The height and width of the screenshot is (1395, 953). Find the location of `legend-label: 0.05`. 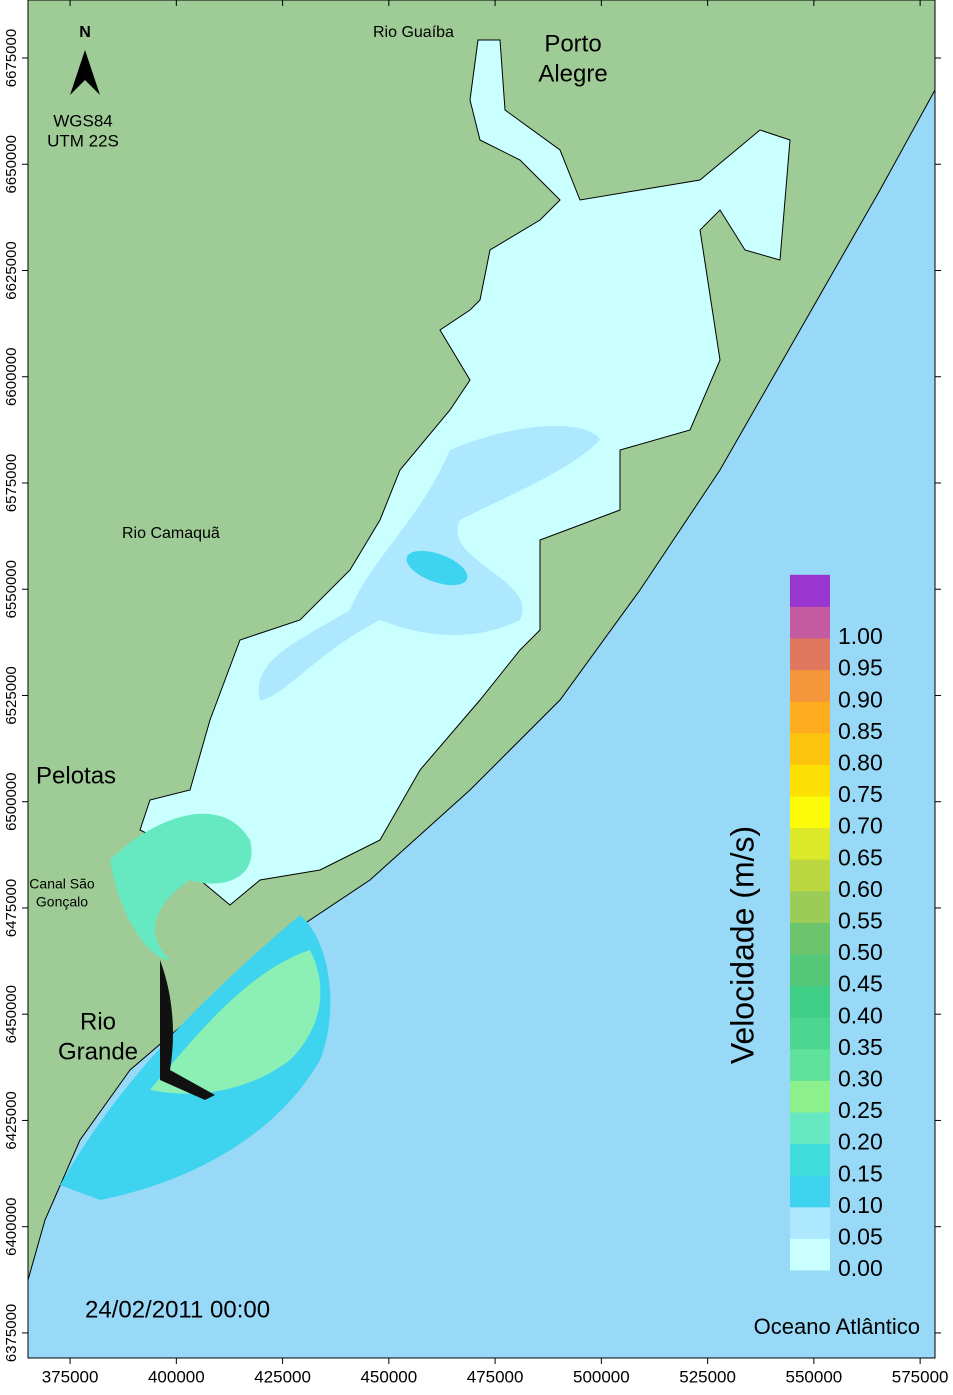

legend-label: 0.05 is located at coordinates (860, 1236).